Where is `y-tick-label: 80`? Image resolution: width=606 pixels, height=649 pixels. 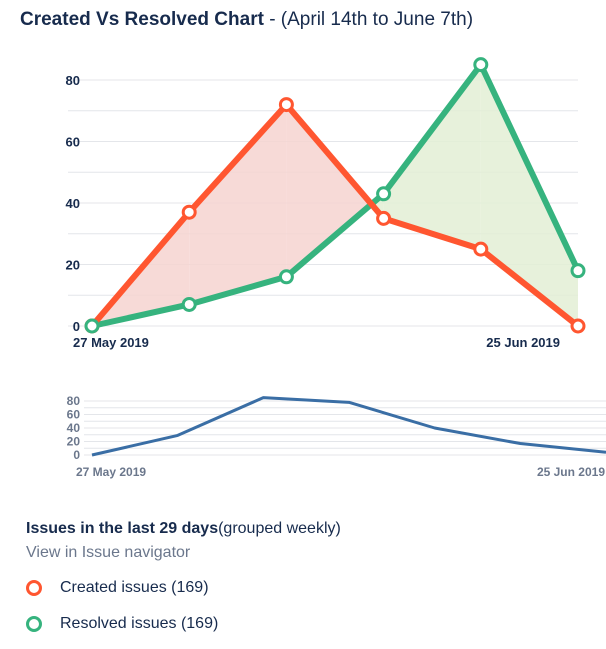 y-tick-label: 80 is located at coordinates (73, 80).